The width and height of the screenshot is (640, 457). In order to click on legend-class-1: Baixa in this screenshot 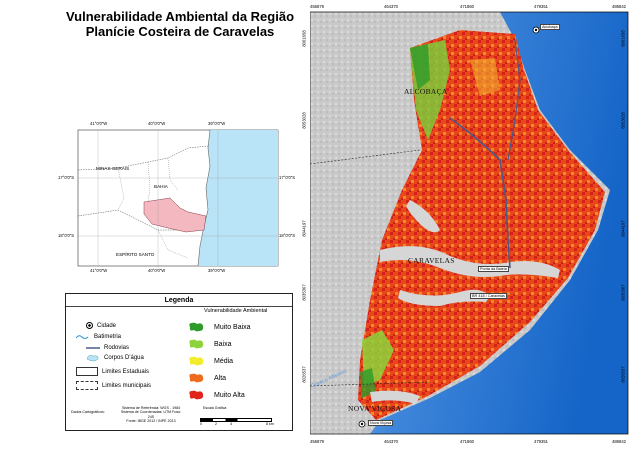, I will do `click(210, 344)`.